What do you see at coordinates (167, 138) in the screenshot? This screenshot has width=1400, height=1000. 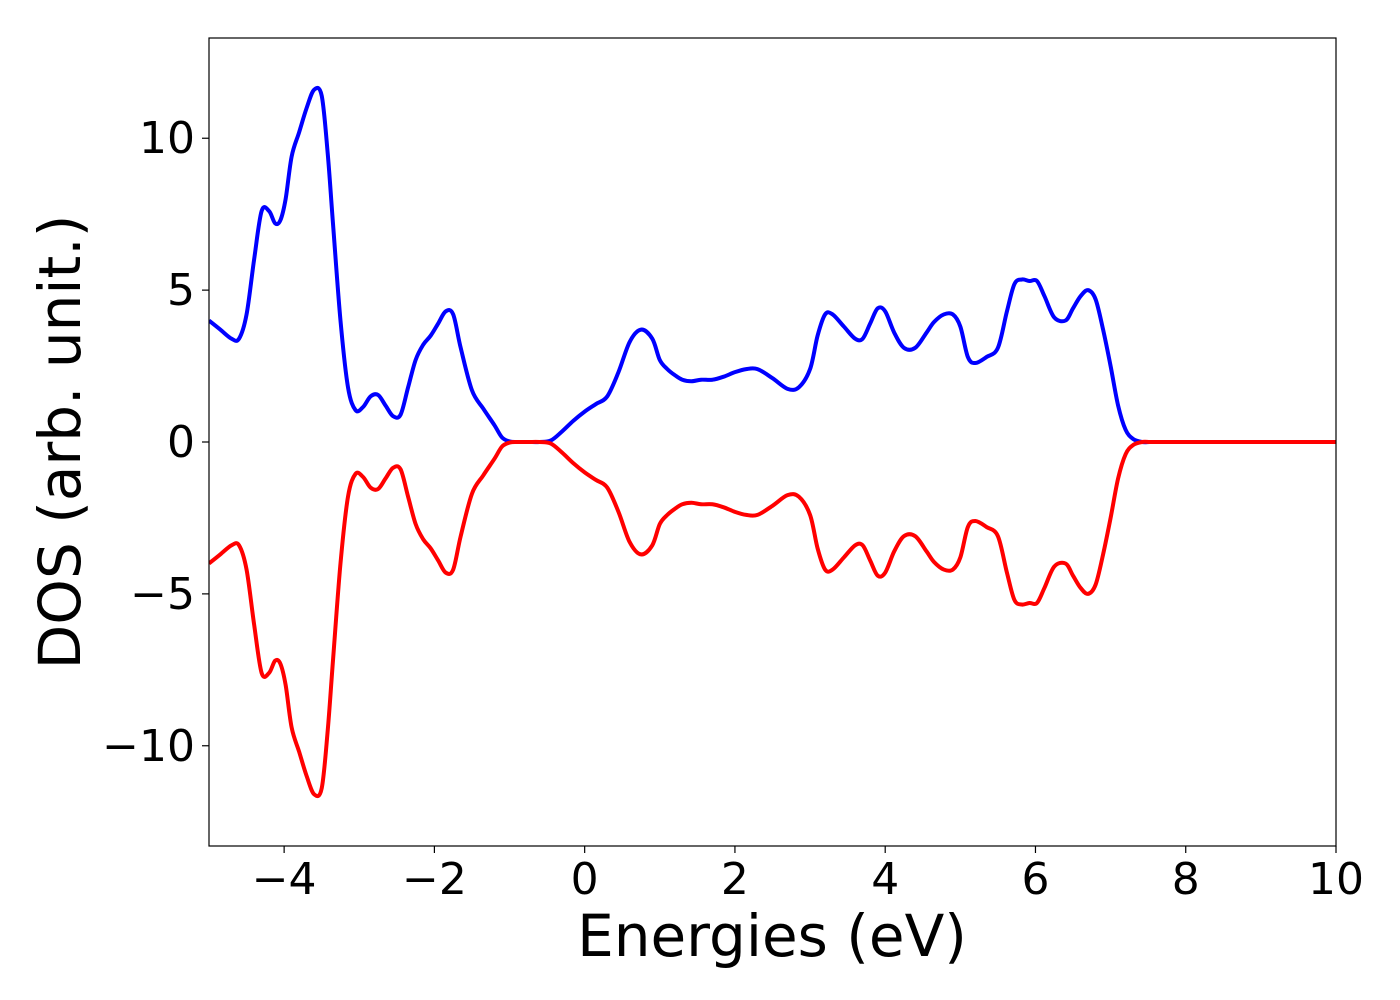 I see `y-tick-label: 10` at bounding box center [167, 138].